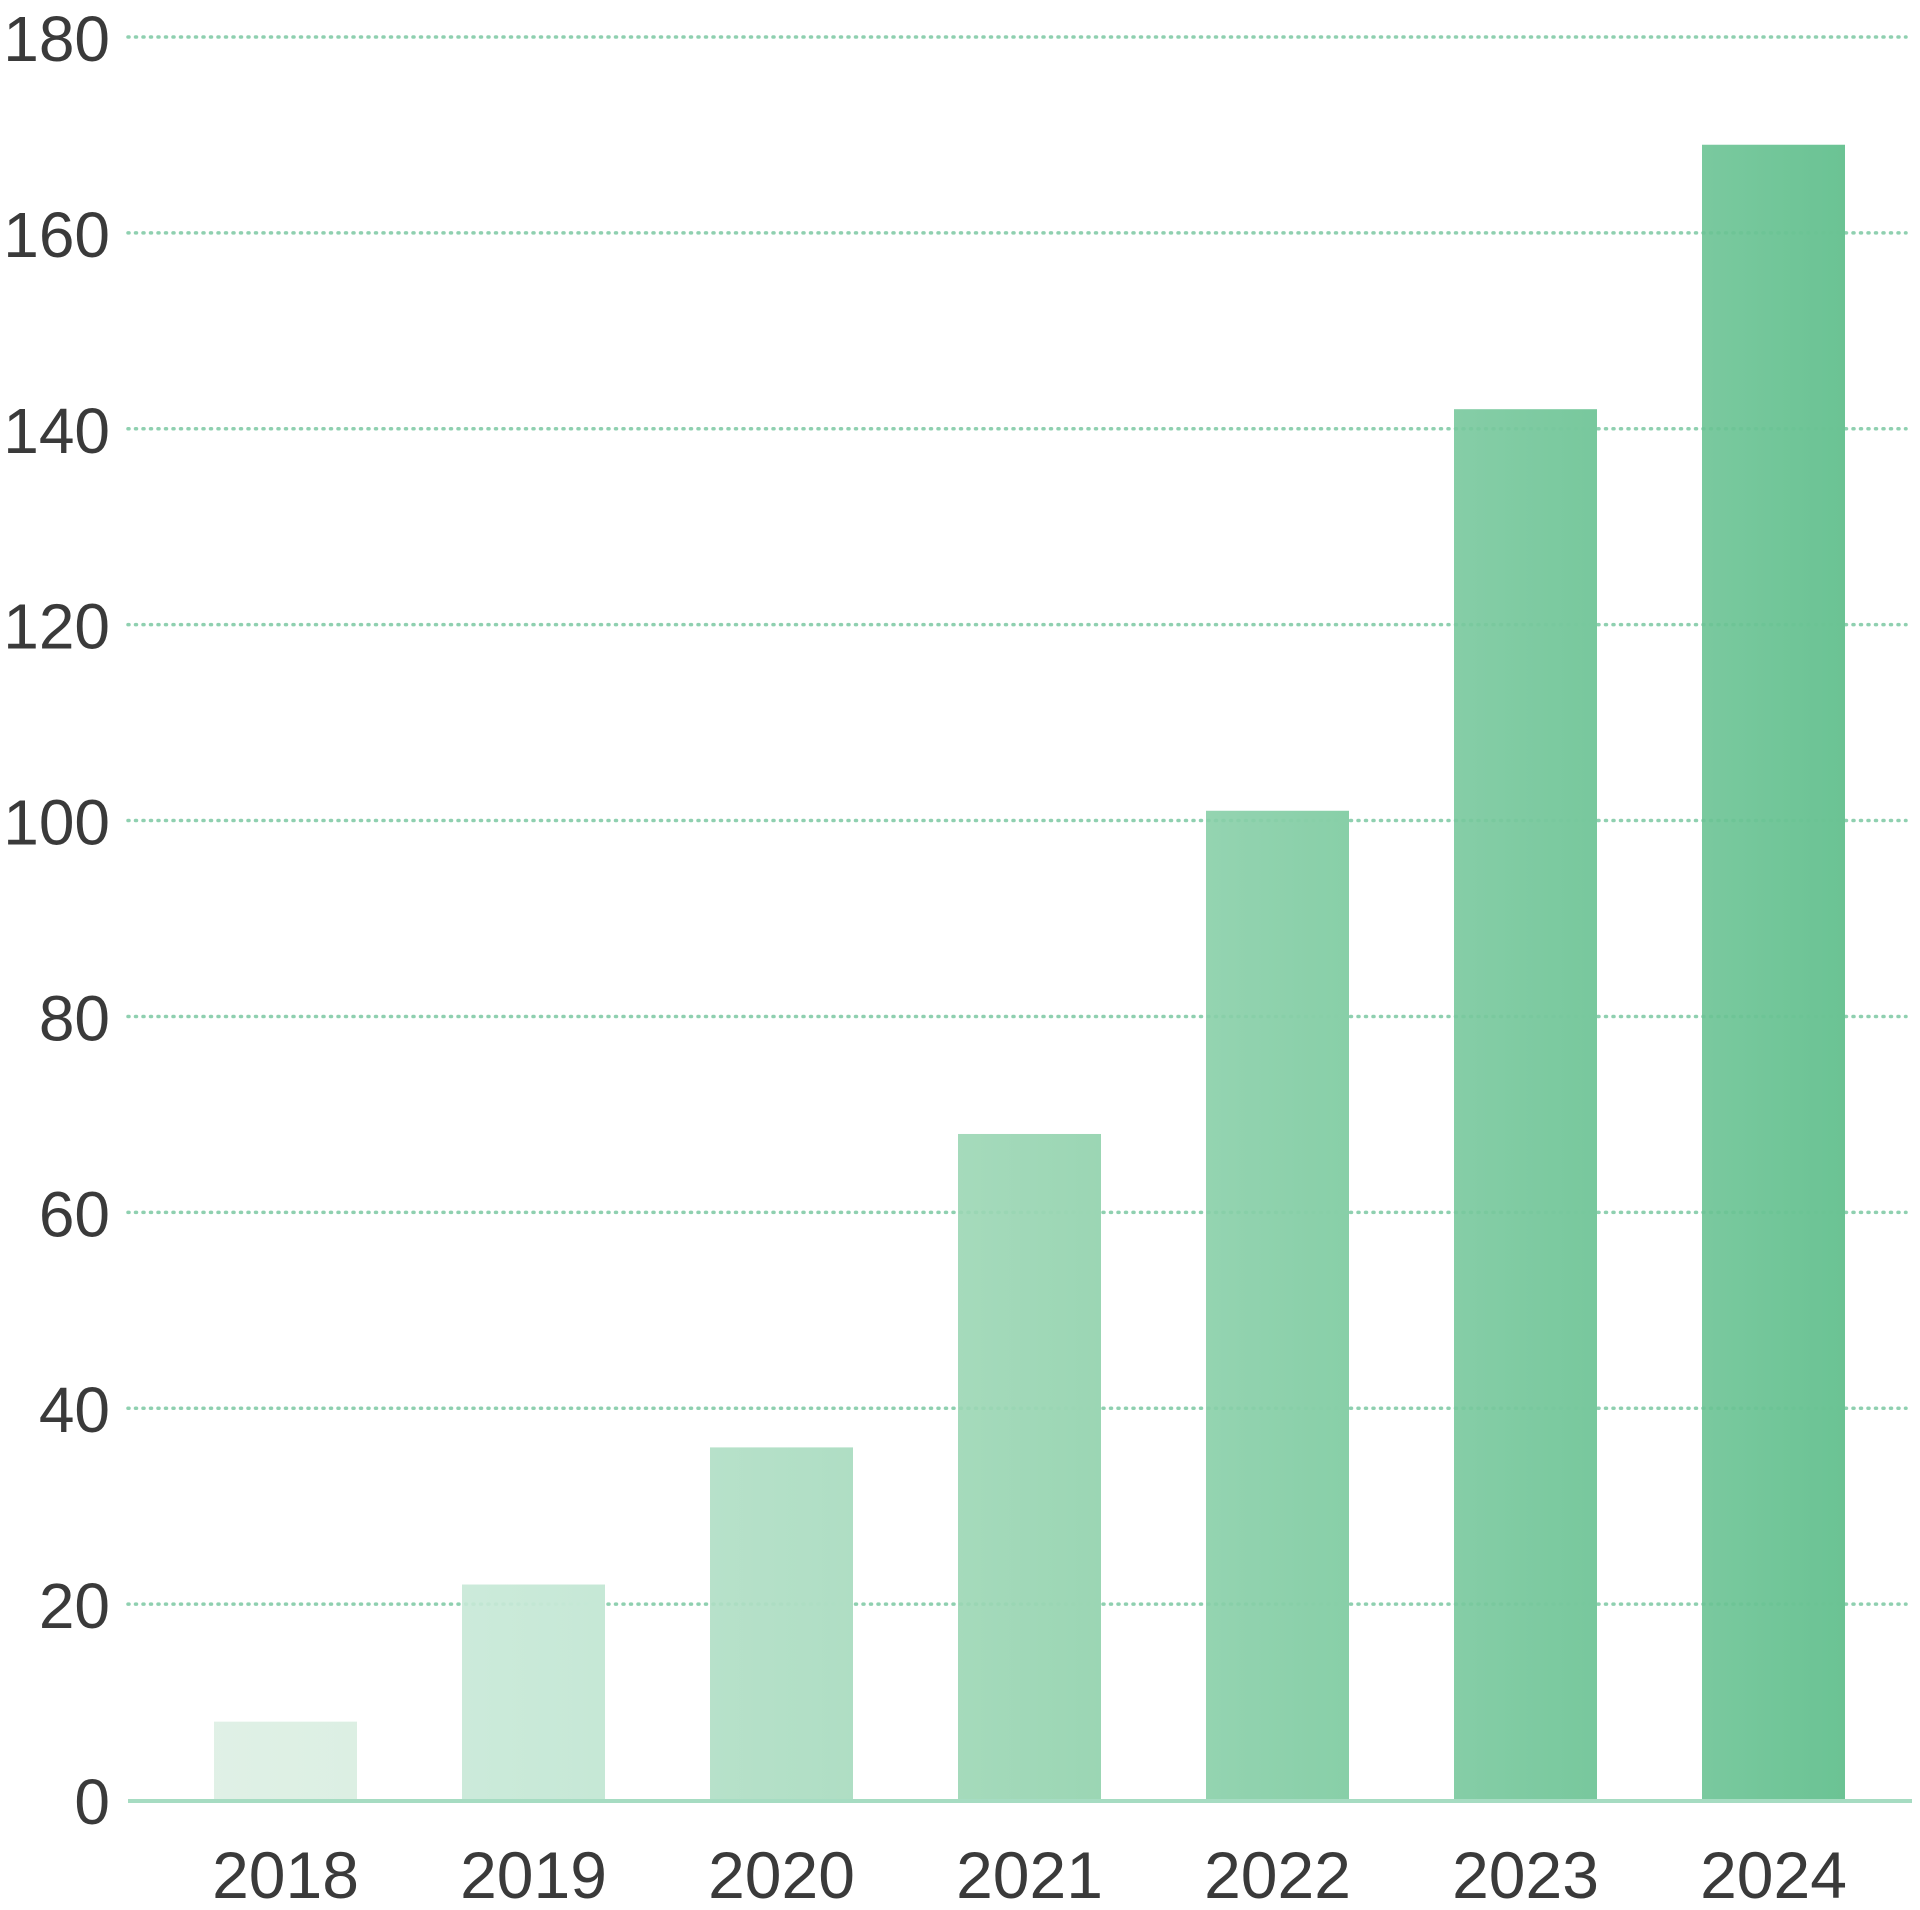 The image size is (1920, 1910). What do you see at coordinates (92, 1802) in the screenshot?
I see `y-tick-label: 0` at bounding box center [92, 1802].